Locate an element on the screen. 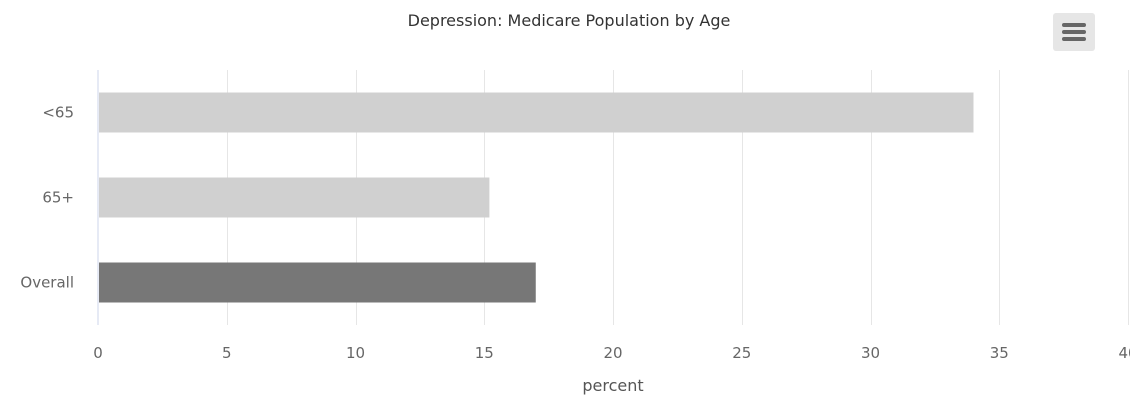 The height and width of the screenshot is (398, 1130). x-tick-label: 40 is located at coordinates (1124, 353).